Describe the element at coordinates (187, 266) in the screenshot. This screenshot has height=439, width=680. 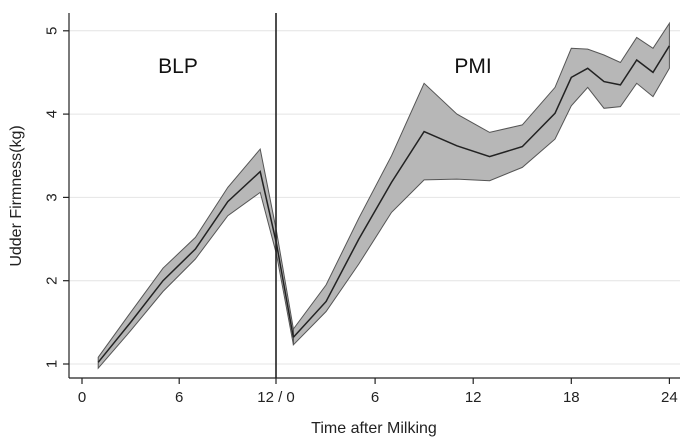
I see `mean-line-blp` at that location.